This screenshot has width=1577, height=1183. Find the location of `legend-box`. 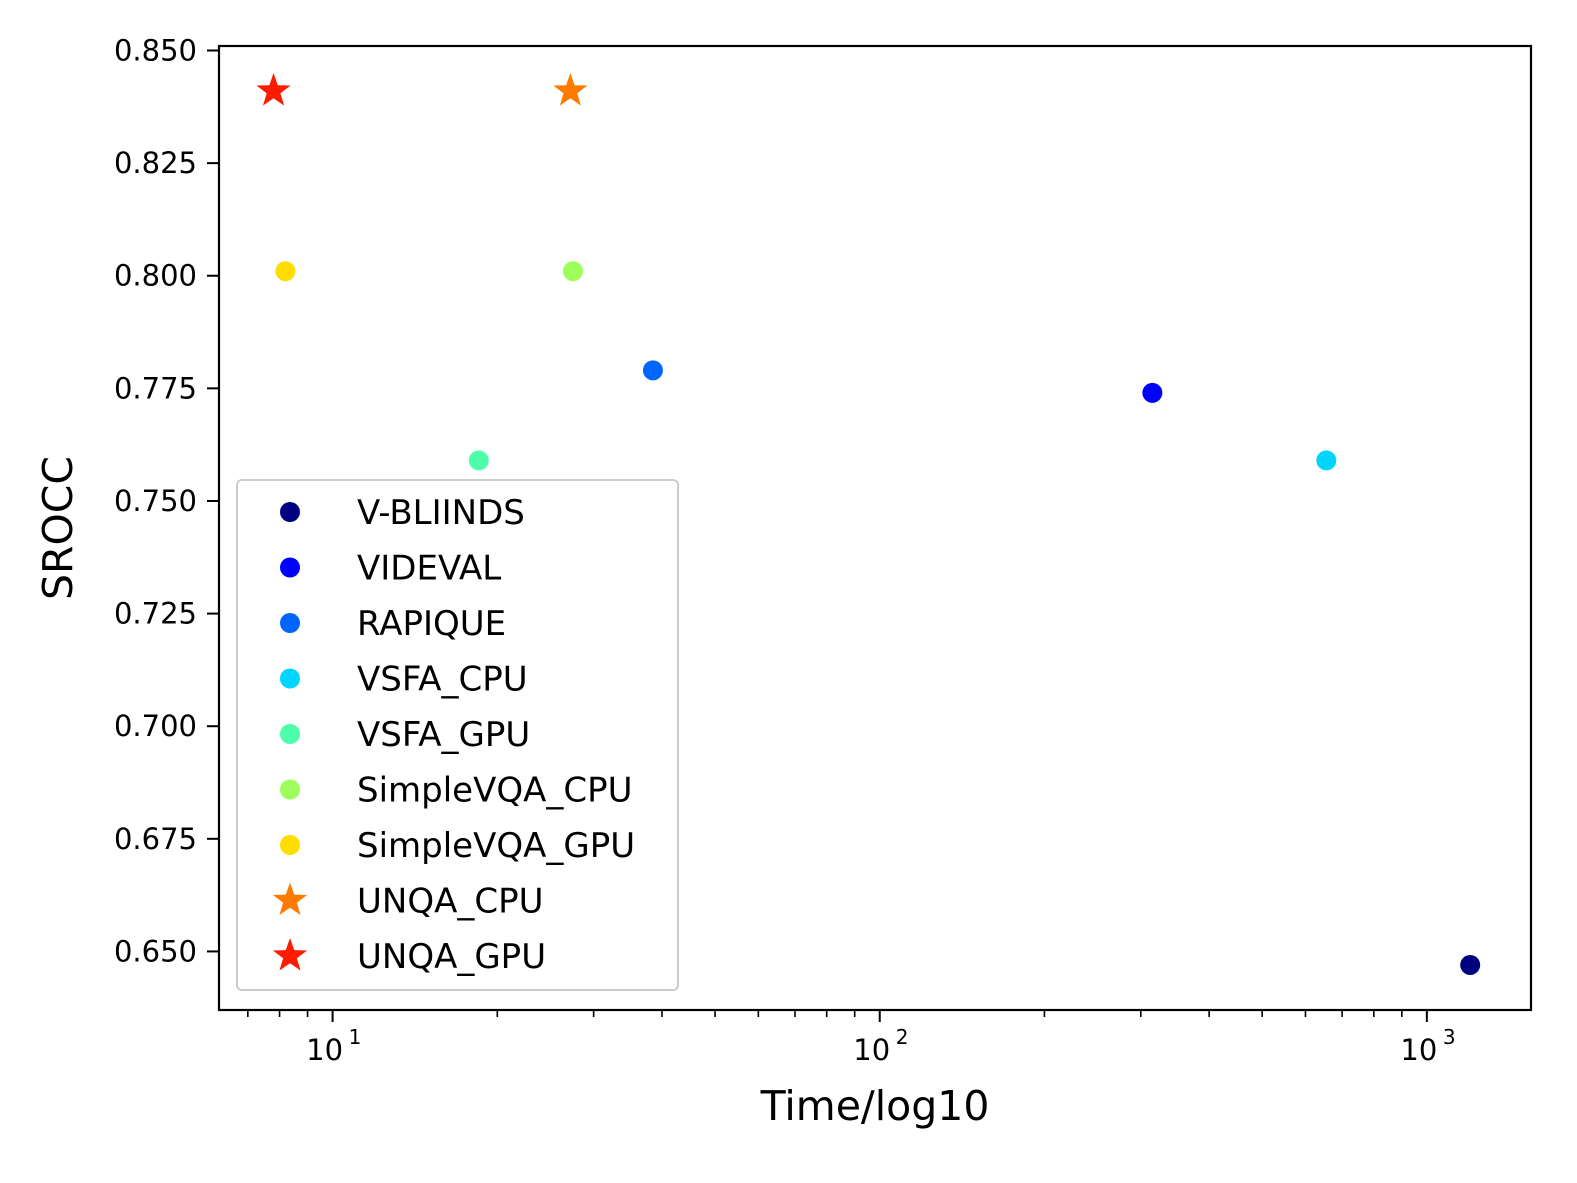

legend-box is located at coordinates (457, 735).